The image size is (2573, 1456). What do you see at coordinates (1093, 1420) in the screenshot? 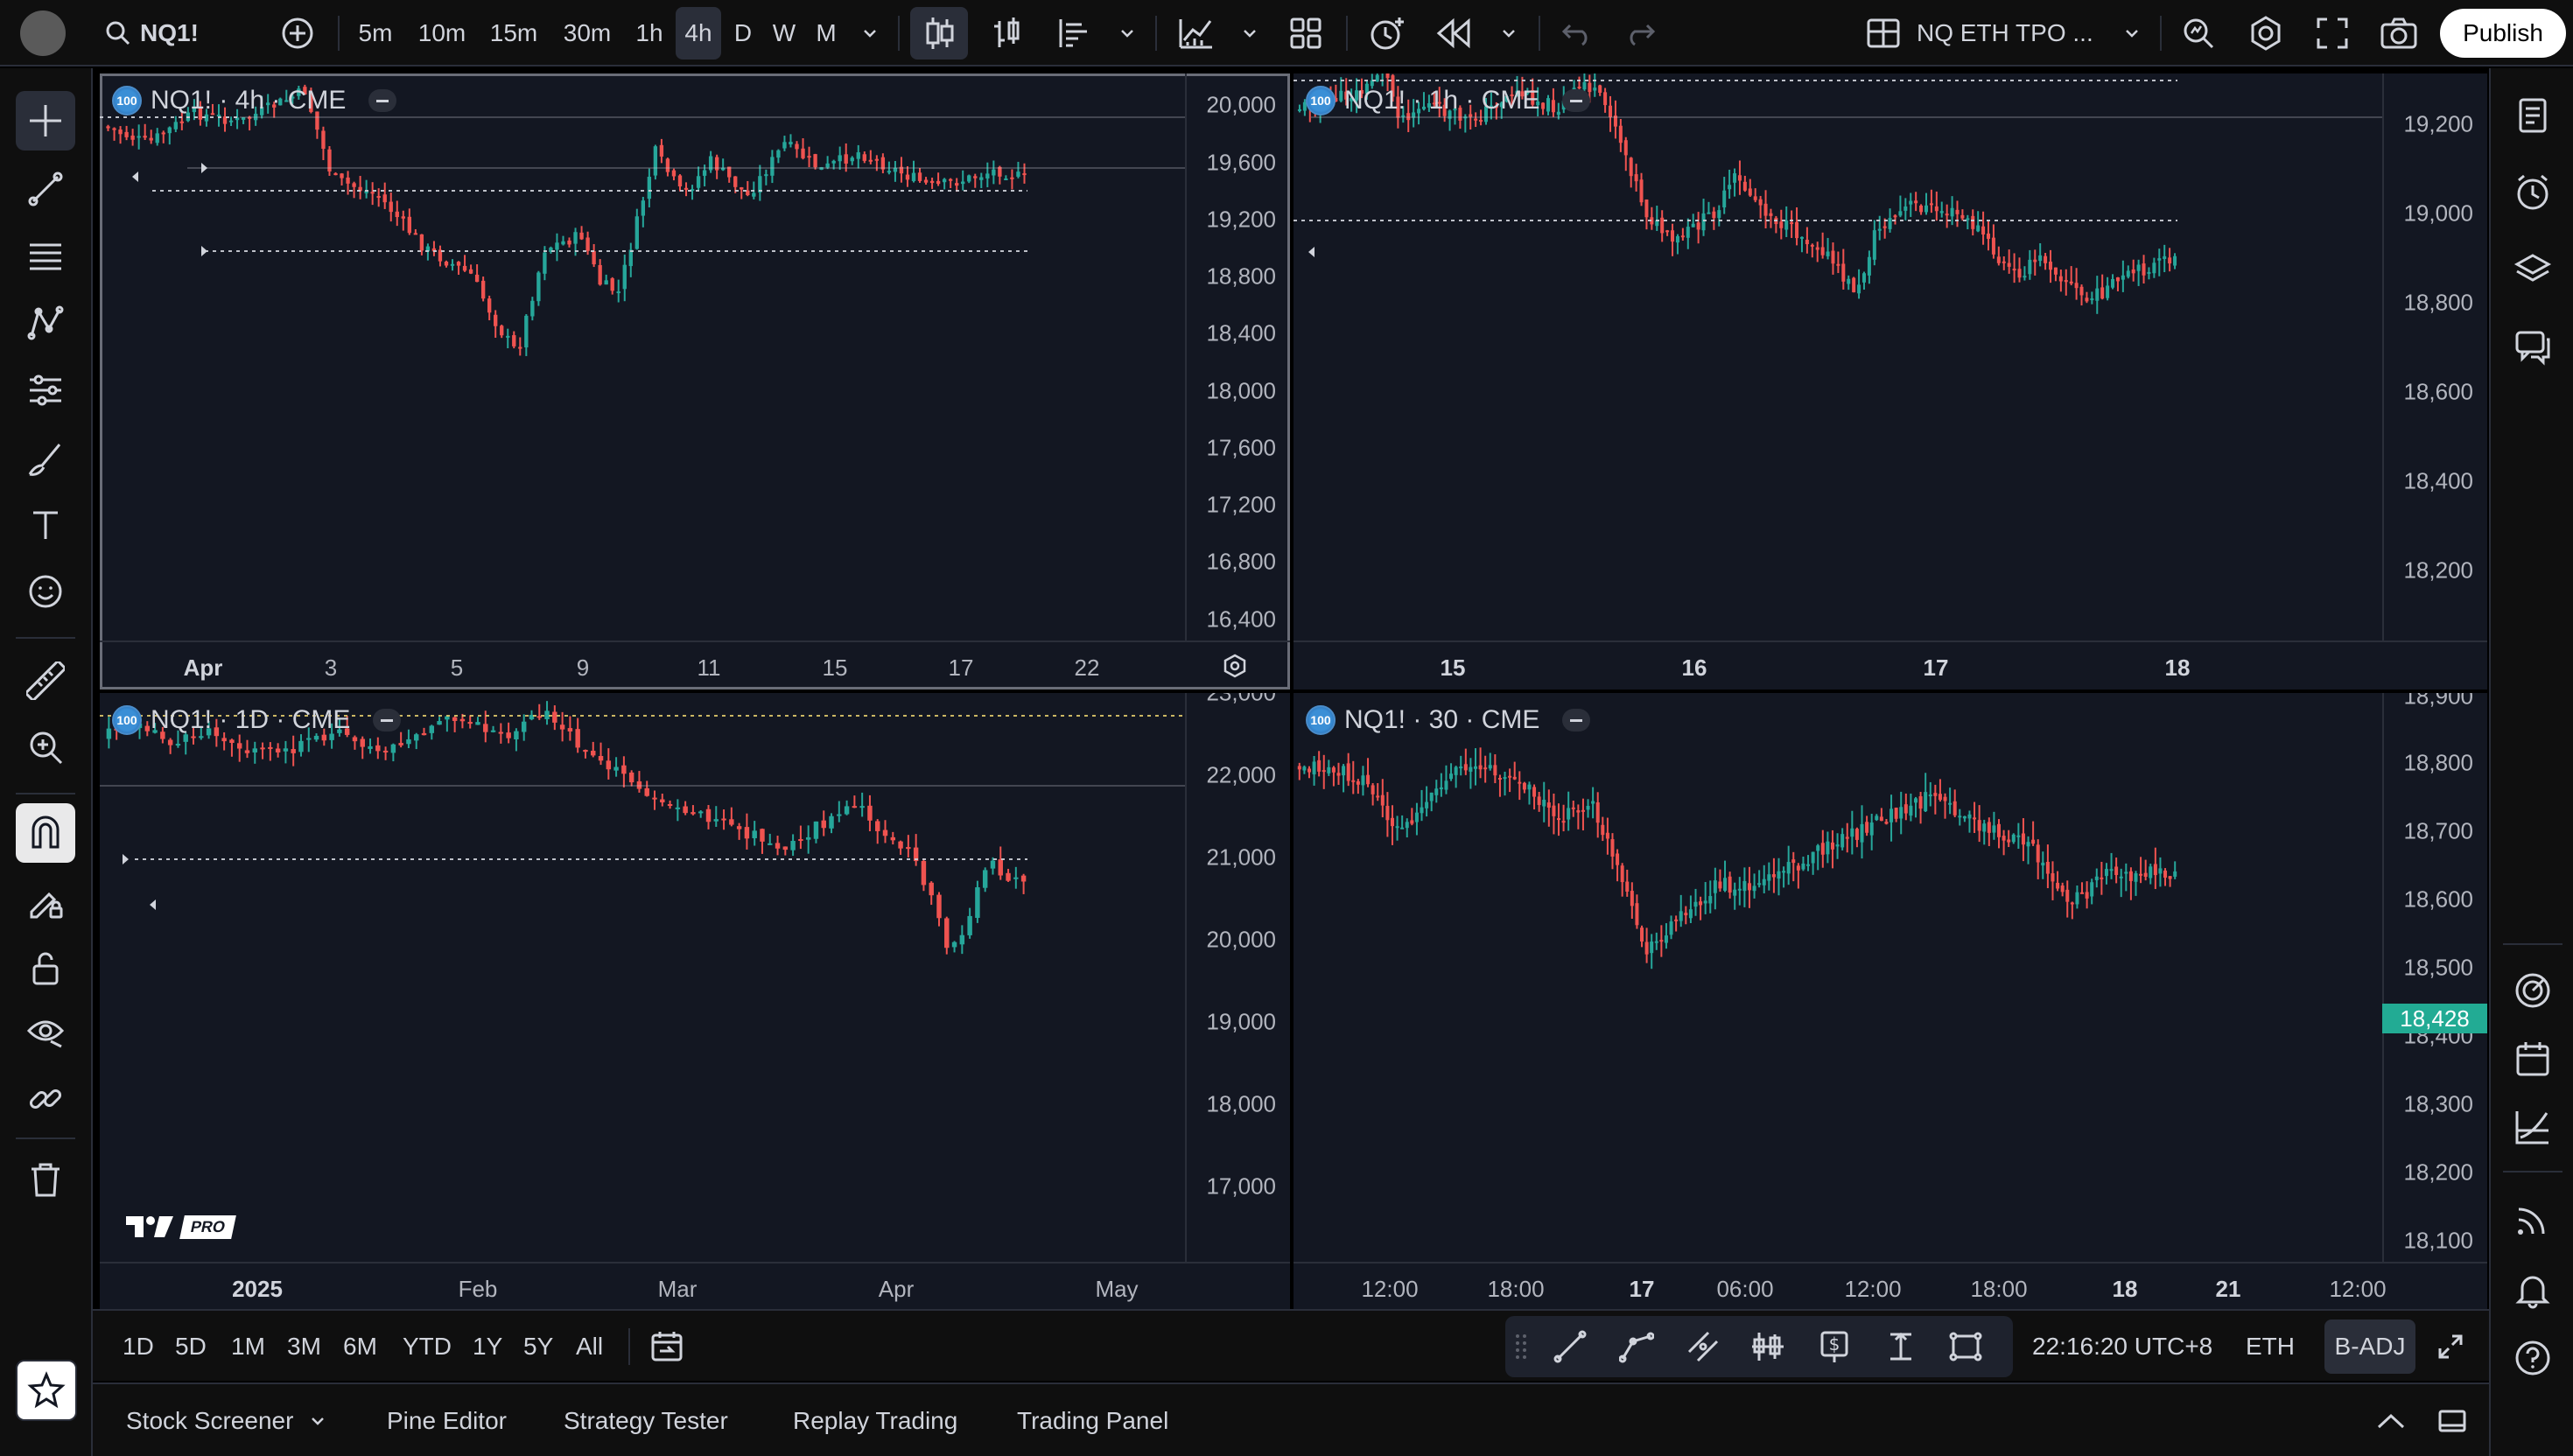
I see `tab-trading-panel: Trading Panel` at bounding box center [1093, 1420].